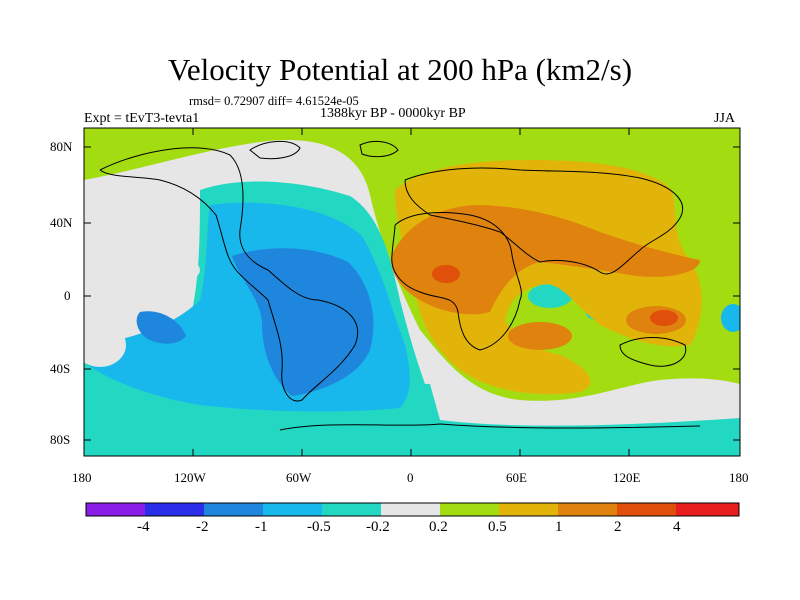 This screenshot has width=800, height=600. What do you see at coordinates (299, 477) in the screenshot?
I see `lon-label-60w: 60W` at bounding box center [299, 477].